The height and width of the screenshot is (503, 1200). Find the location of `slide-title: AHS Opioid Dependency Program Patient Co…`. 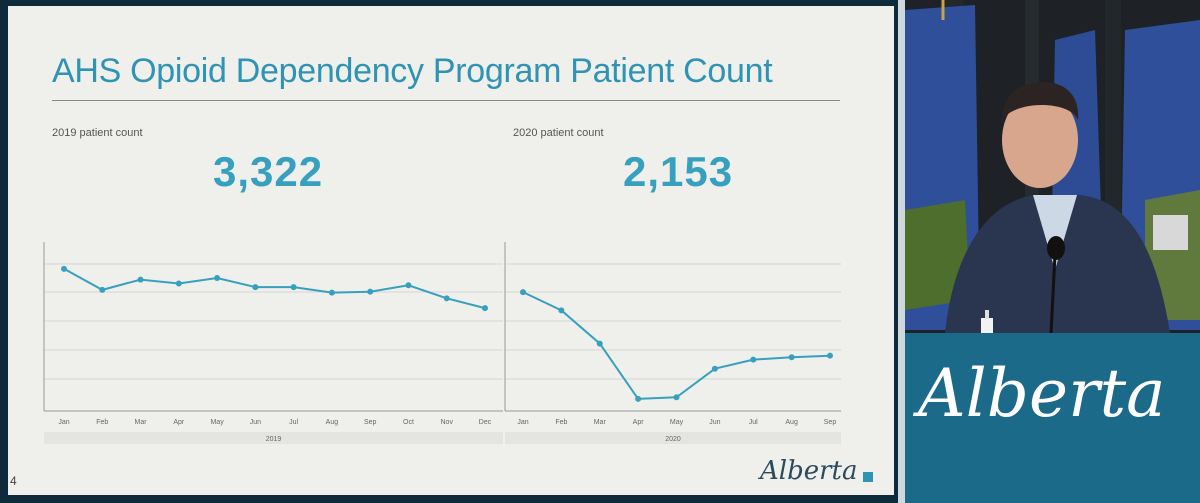

slide-title: AHS Opioid Dependency Program Patient Co… is located at coordinates (412, 71).